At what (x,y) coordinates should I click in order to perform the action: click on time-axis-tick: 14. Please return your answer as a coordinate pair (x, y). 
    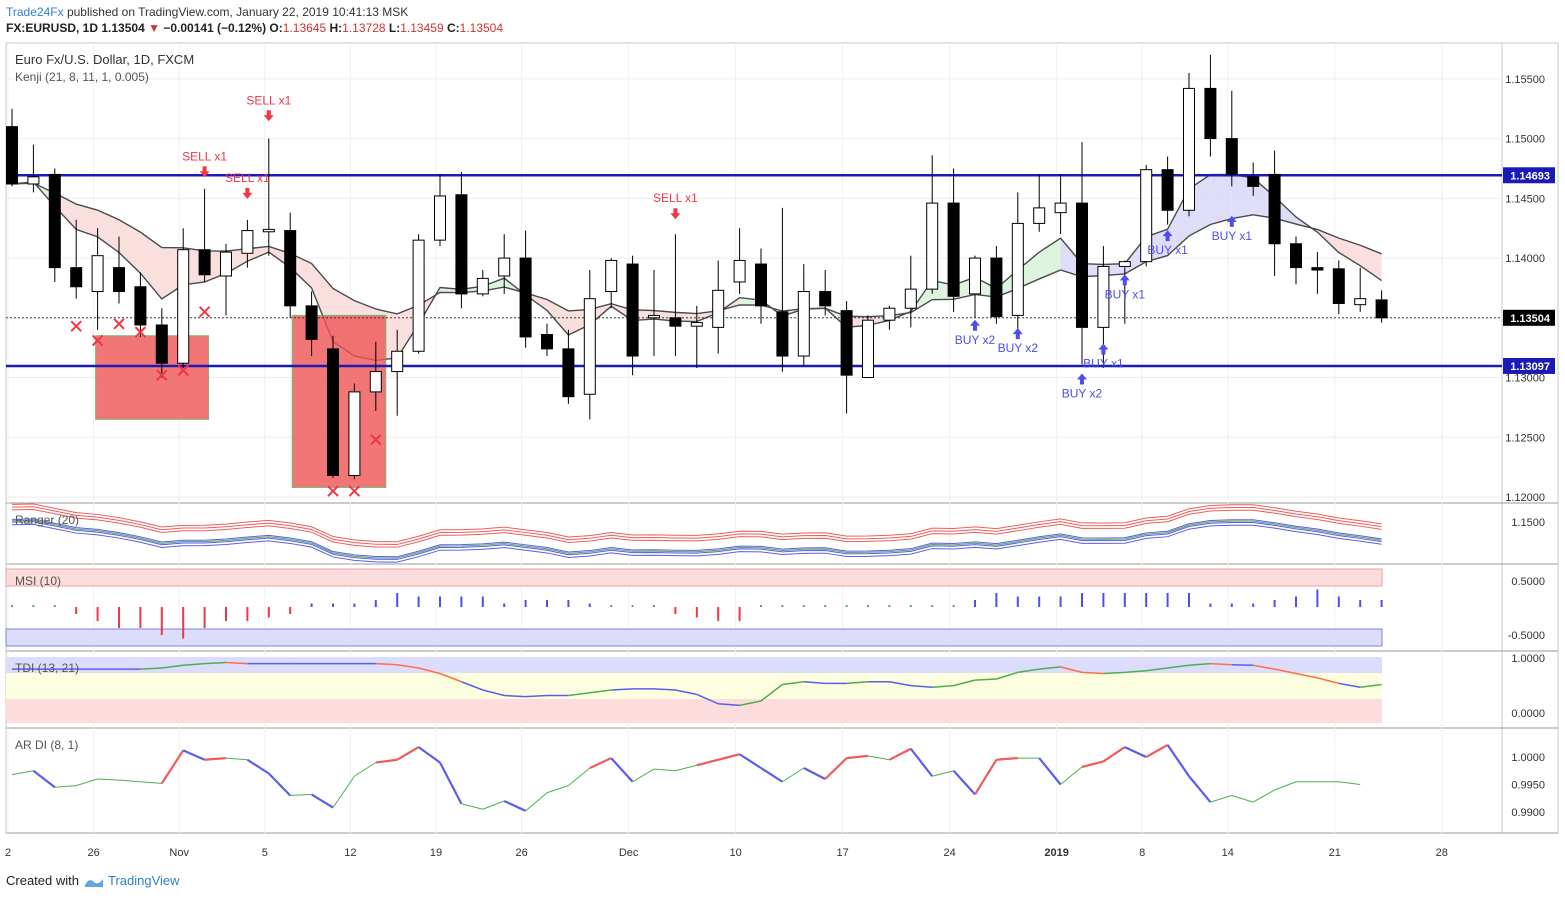
    Looking at the image, I should click on (1228, 853).